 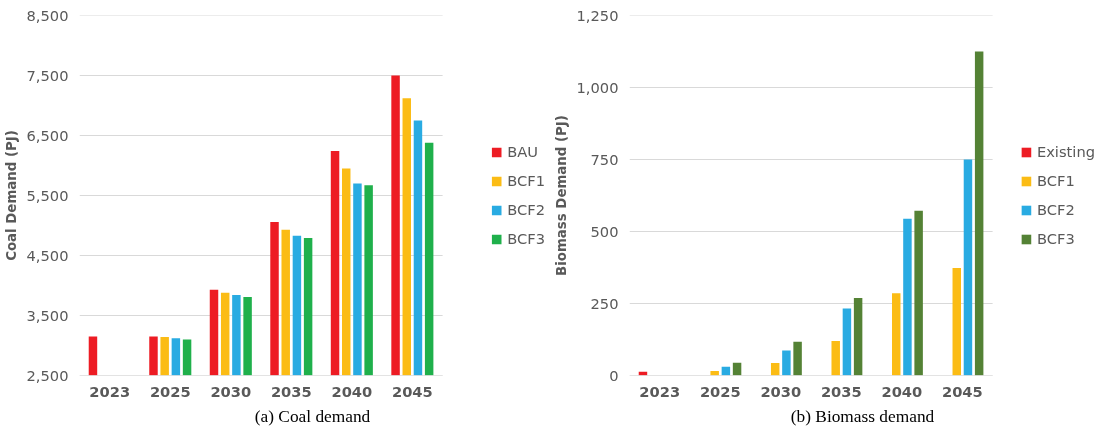 I want to click on y-tick-label: 6,500, so click(x=47, y=135).